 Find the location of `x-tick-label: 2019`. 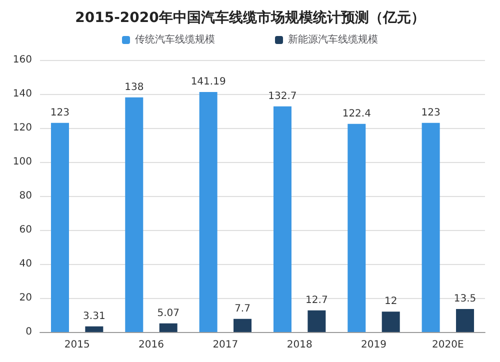

x-tick-label: 2019 is located at coordinates (373, 345).